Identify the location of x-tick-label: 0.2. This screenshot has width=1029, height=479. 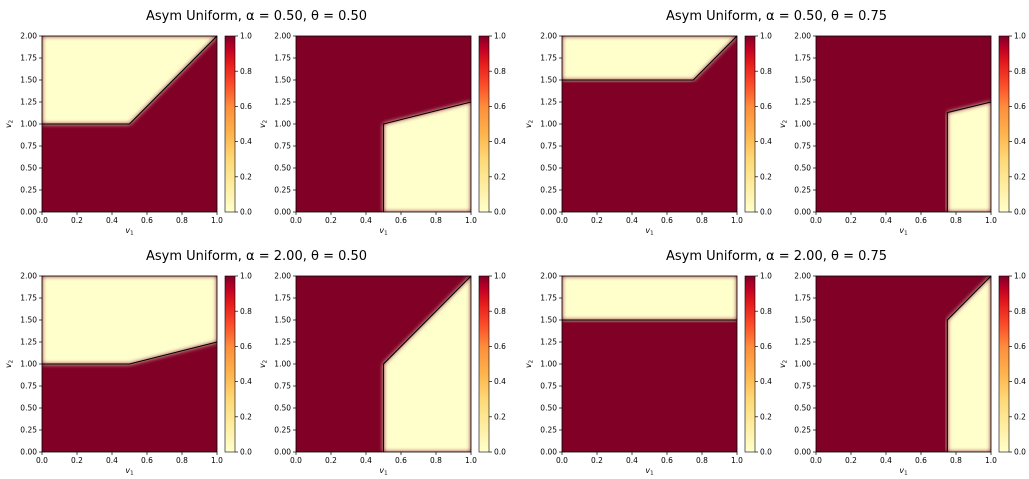
(597, 220).